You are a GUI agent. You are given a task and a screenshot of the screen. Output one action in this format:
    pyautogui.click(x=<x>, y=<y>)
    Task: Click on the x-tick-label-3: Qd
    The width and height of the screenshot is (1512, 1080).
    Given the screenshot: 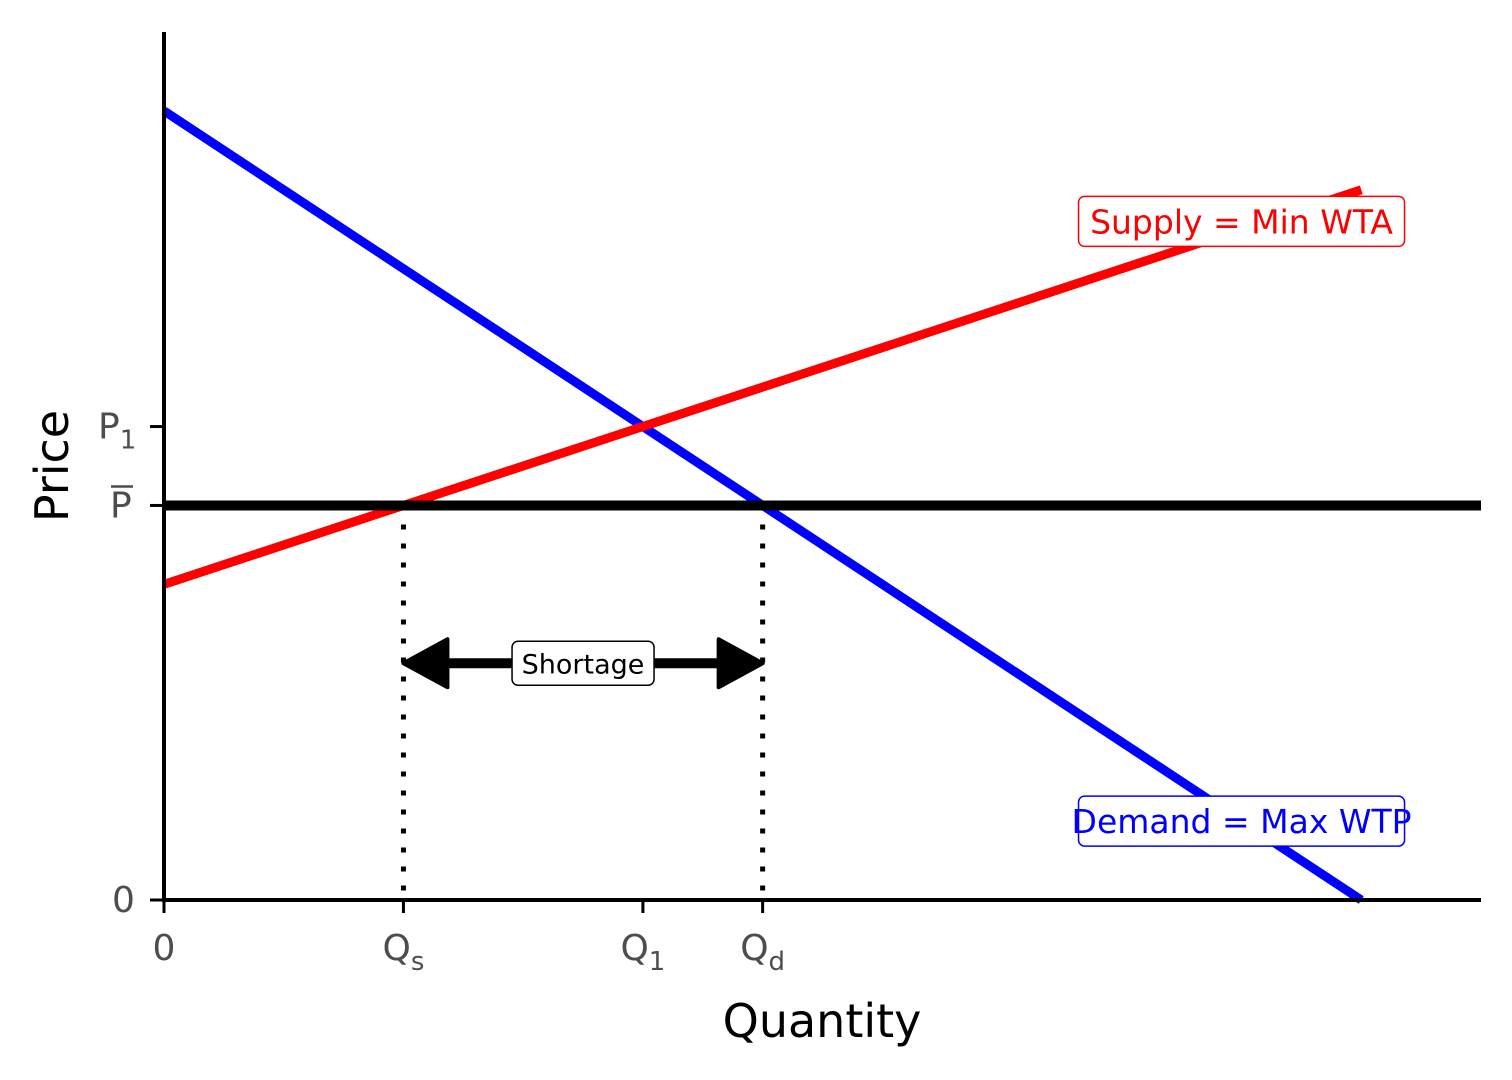 What is the action you would take?
    pyautogui.click(x=762, y=952)
    